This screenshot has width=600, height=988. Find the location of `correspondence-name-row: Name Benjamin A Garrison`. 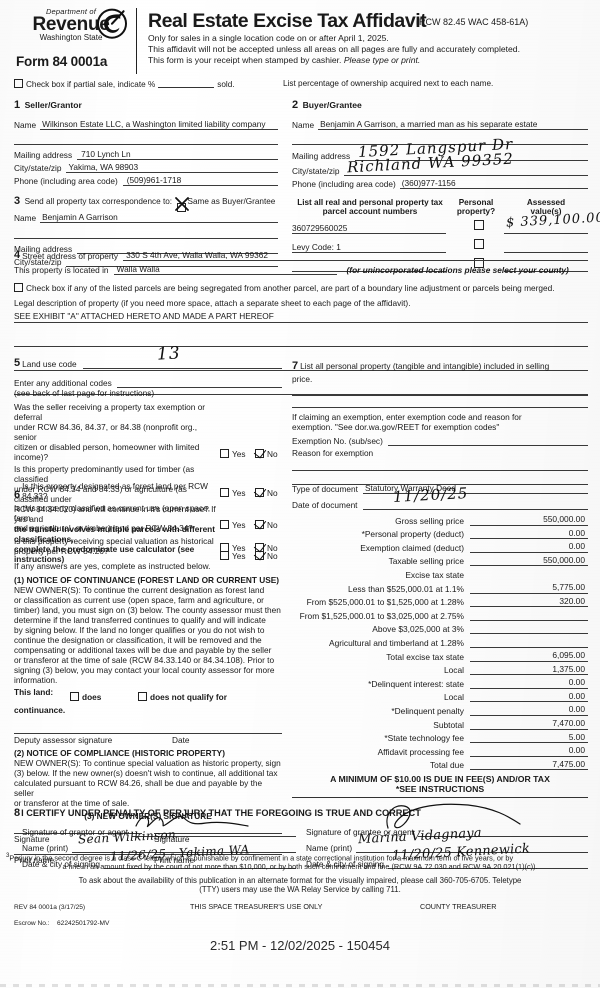

correspondence-name-row: Name Benjamin A Garrison is located at coordinates (146, 217).